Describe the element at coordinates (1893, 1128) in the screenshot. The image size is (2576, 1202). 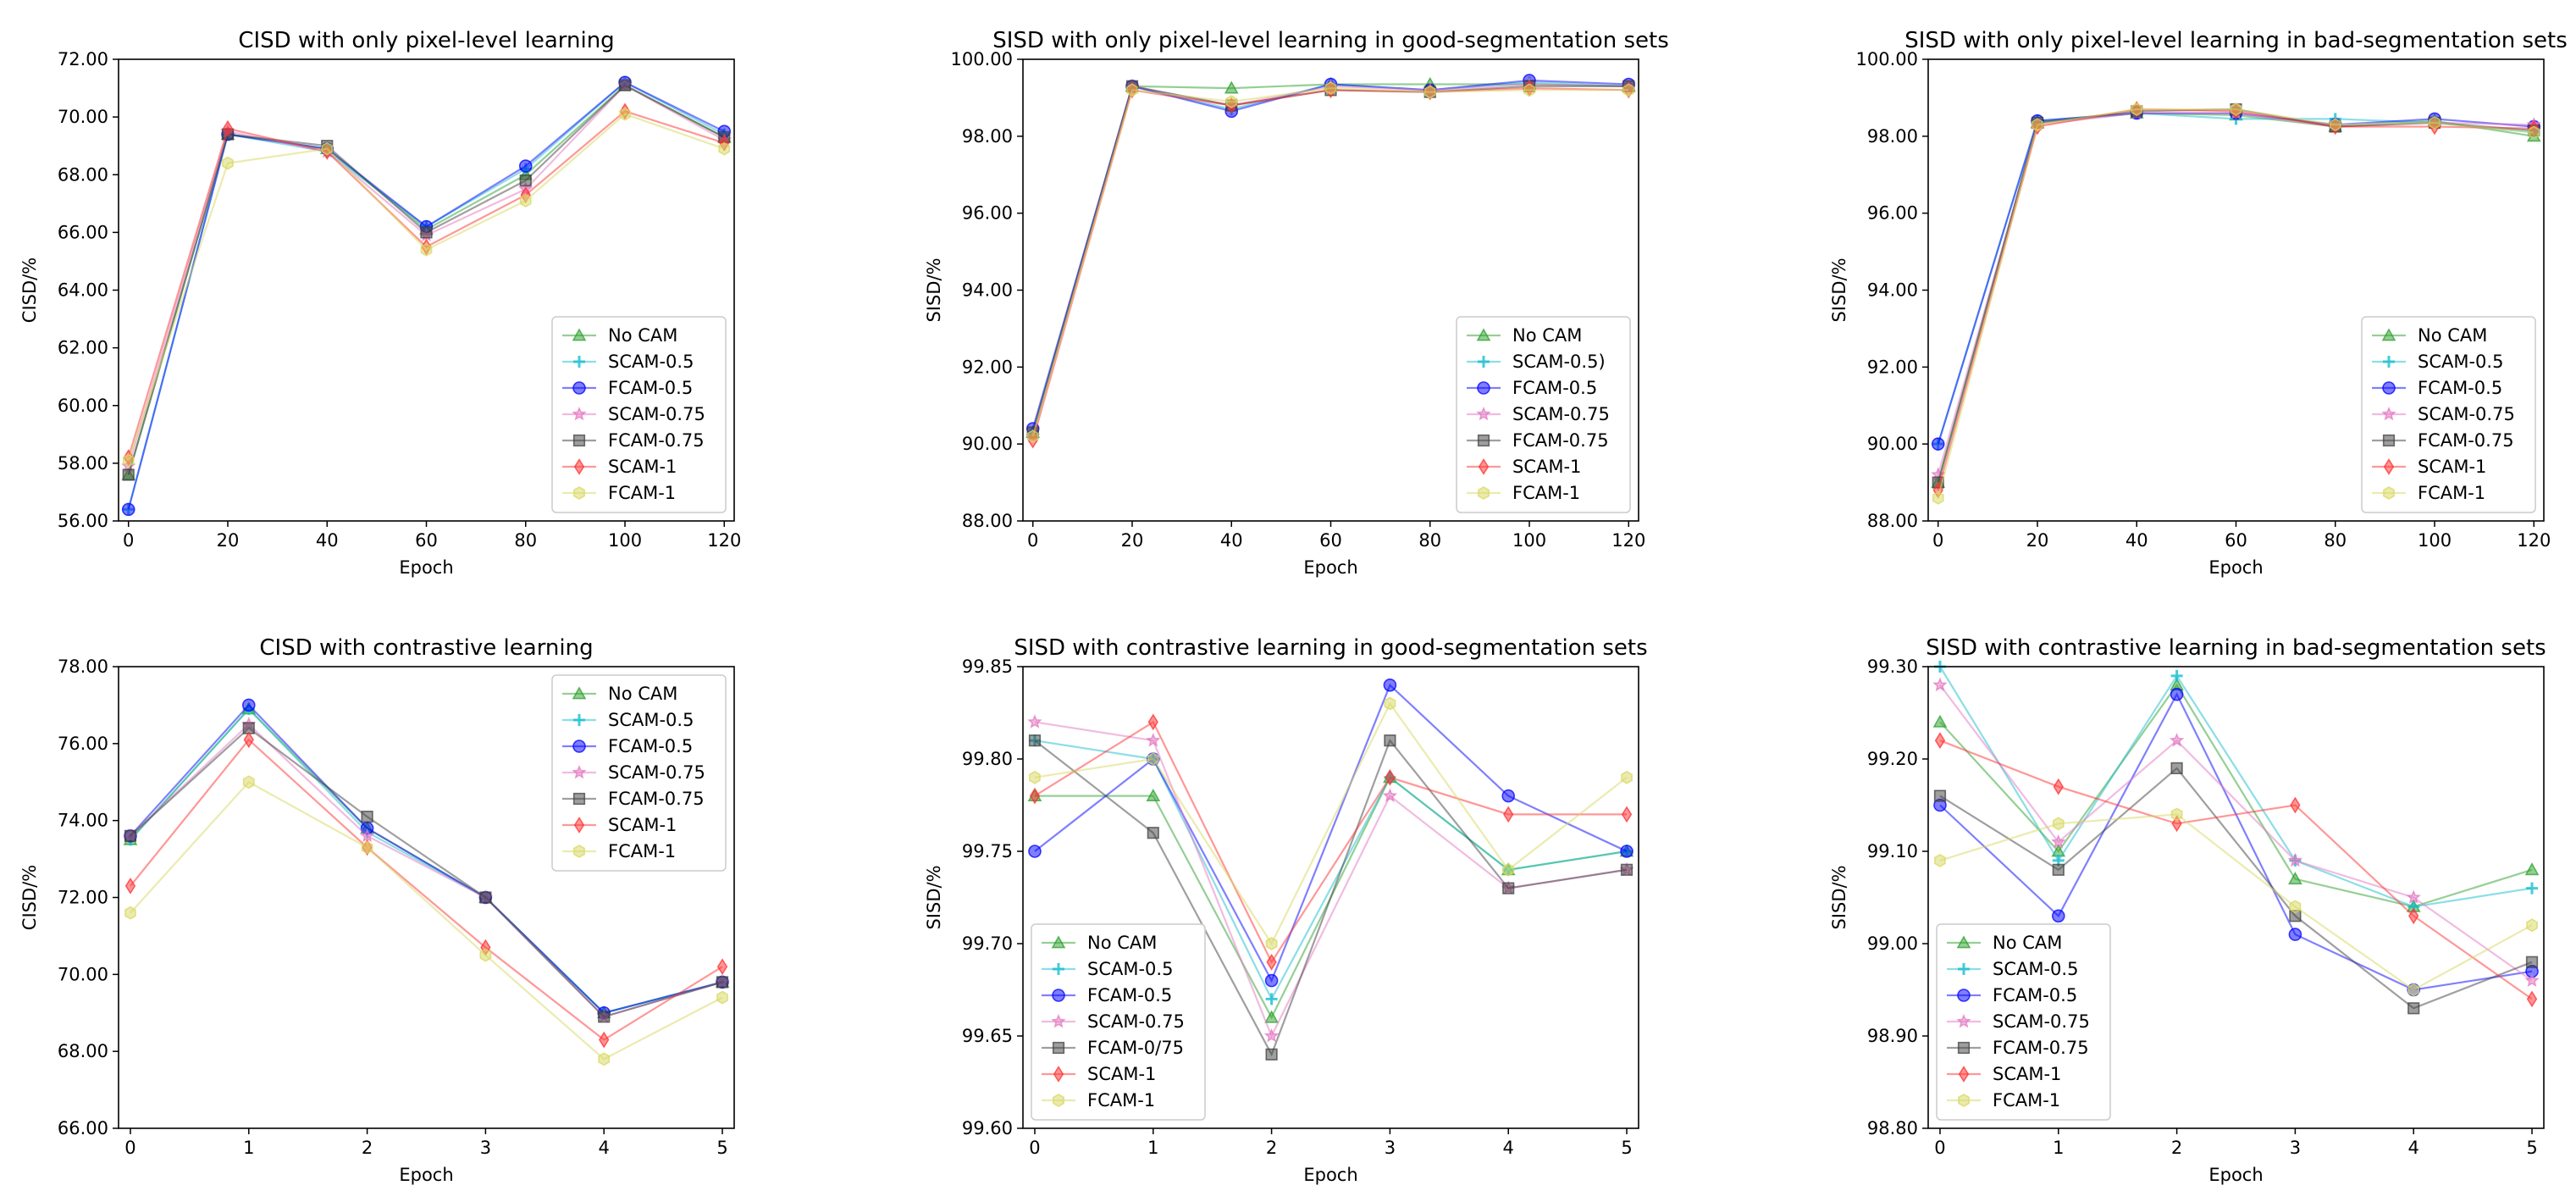
I see `y-tick-label: 98.80` at that location.